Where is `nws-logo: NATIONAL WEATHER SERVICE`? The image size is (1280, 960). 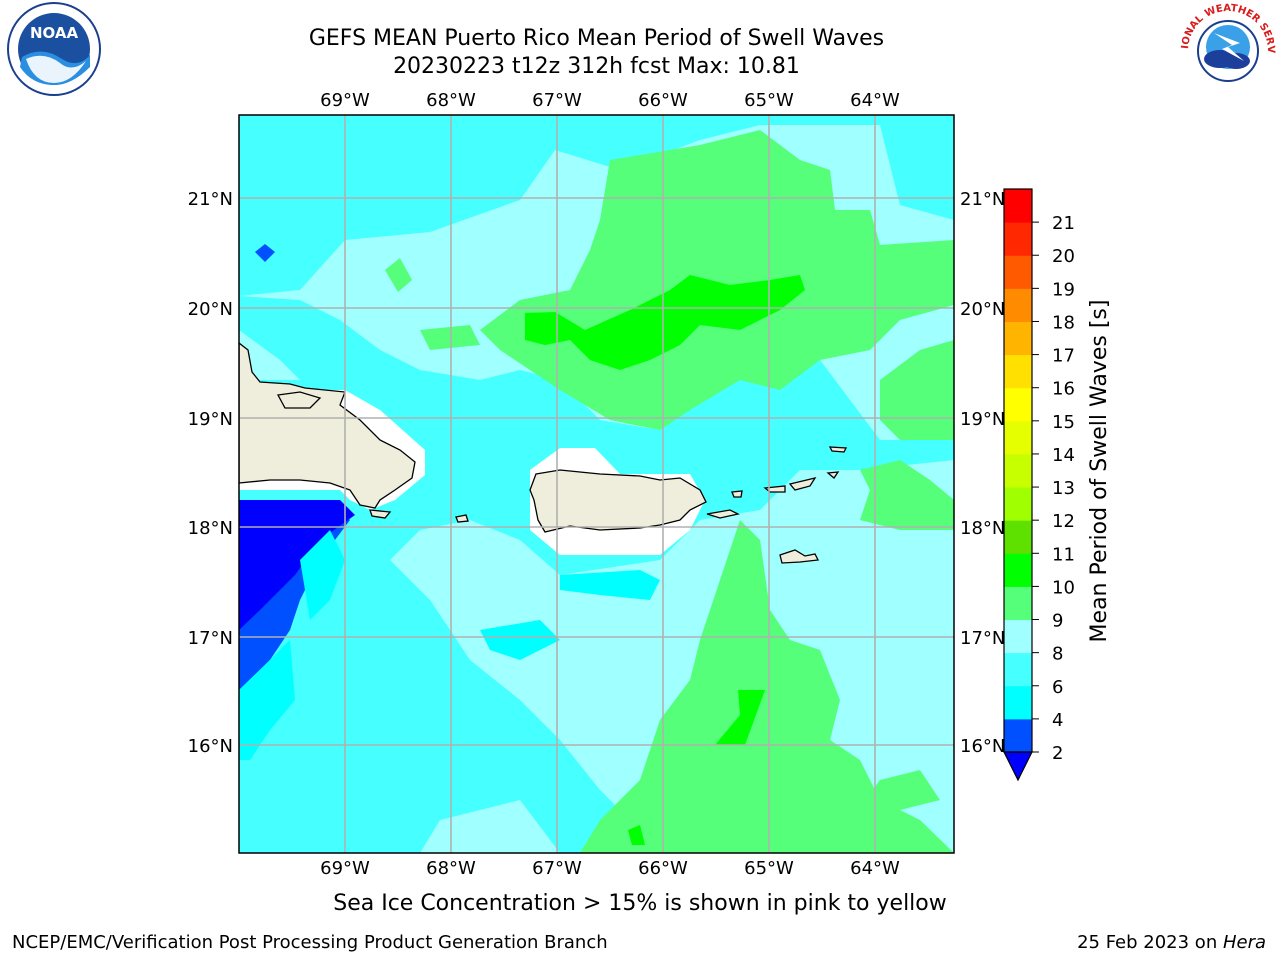 nws-logo: NATIONAL WEATHER SERVICE is located at coordinates (1227, 49).